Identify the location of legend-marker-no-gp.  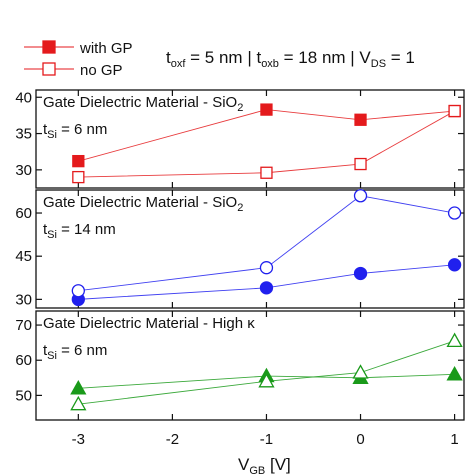
(49, 69).